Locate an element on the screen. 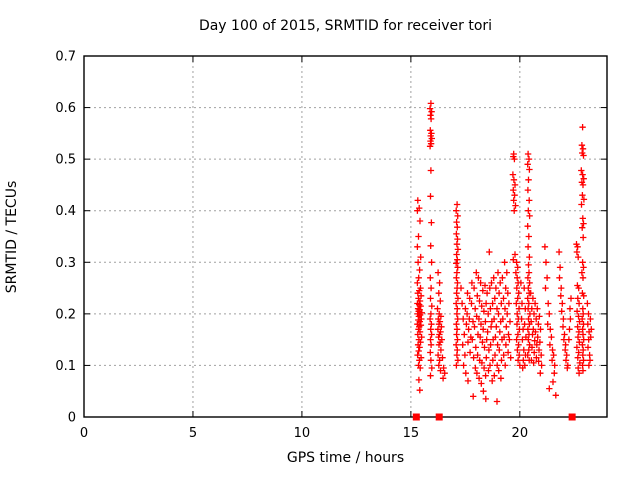  y-tick-label: 0.6 is located at coordinates (65, 108).